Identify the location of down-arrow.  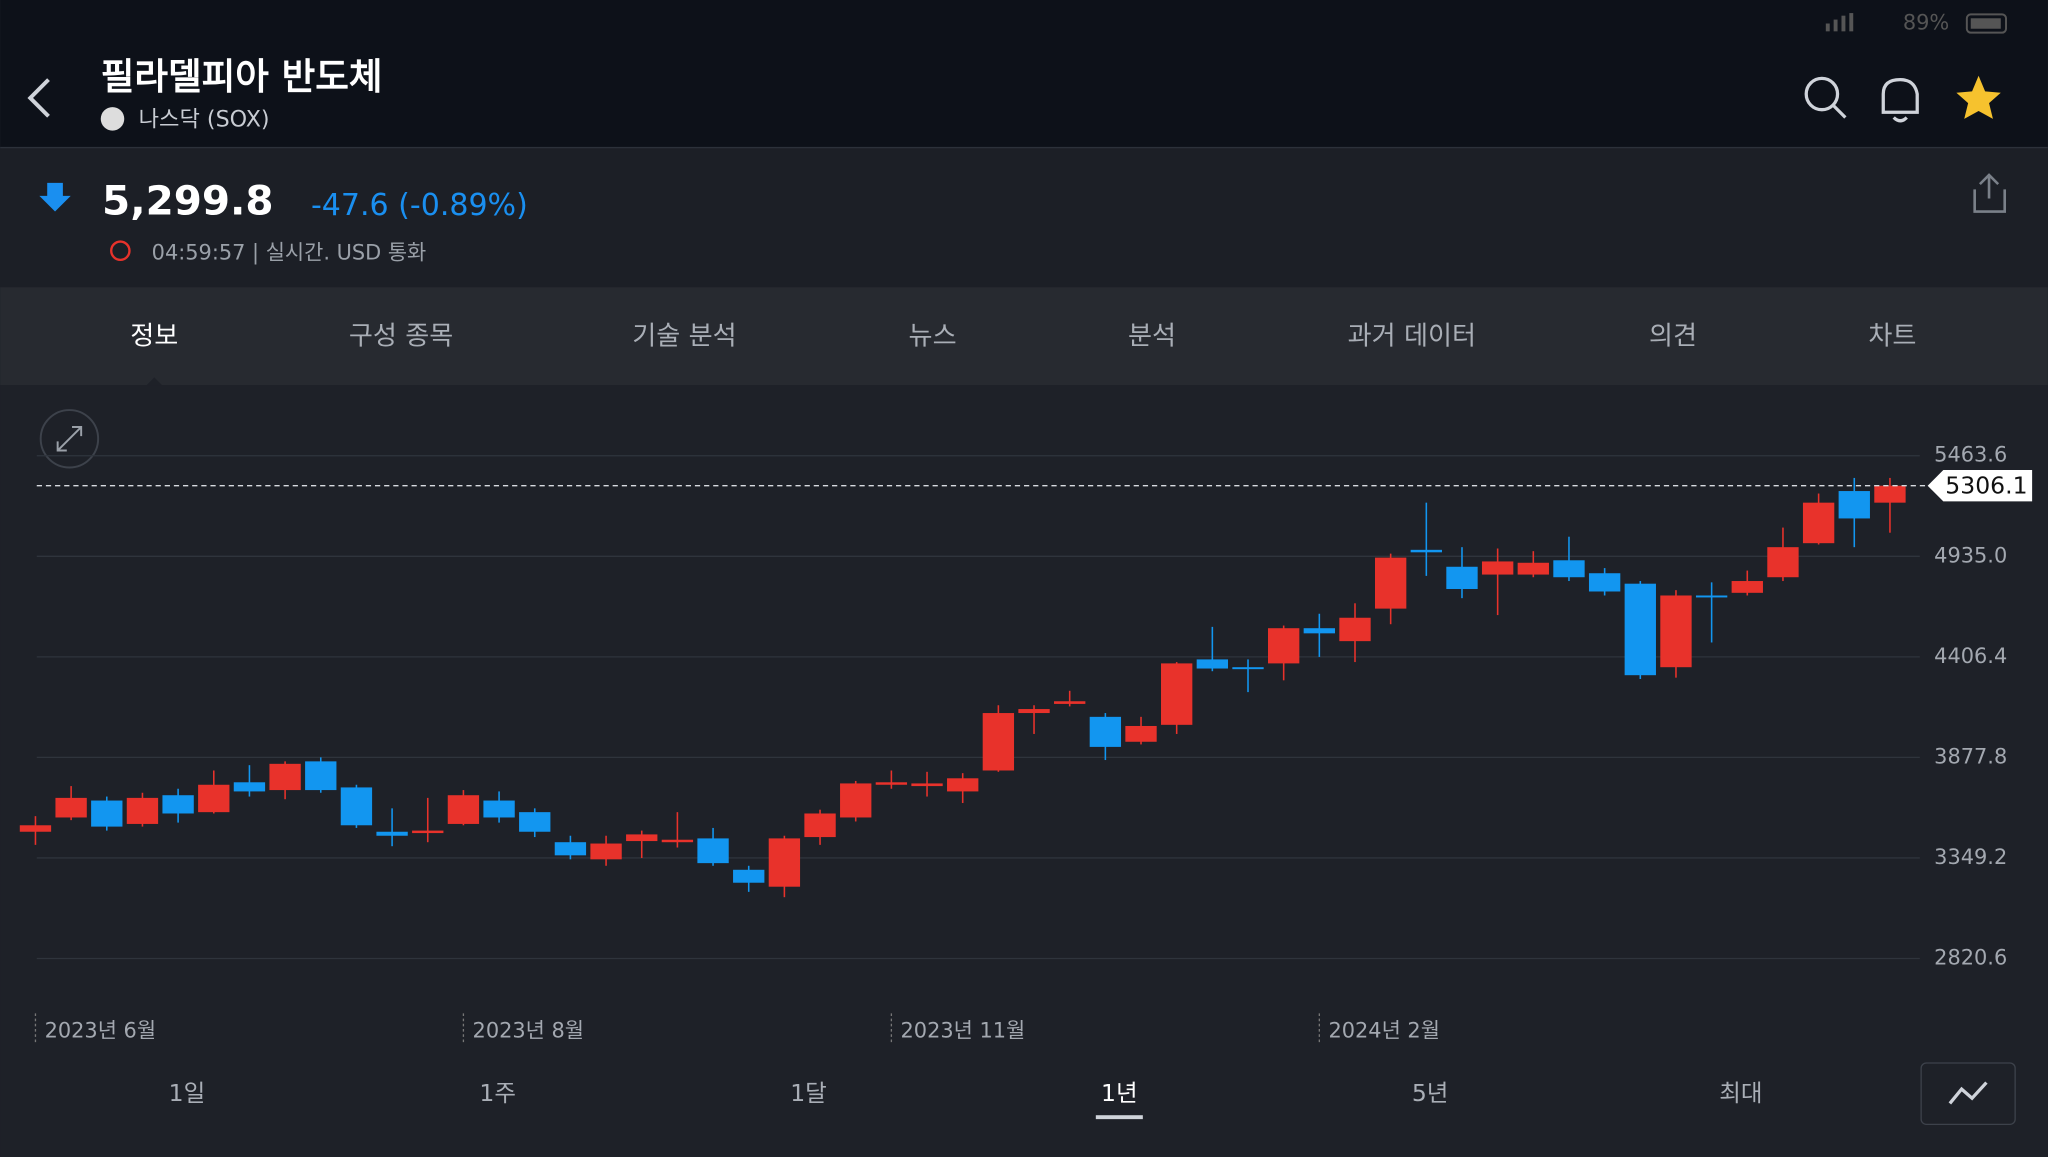
(55, 197).